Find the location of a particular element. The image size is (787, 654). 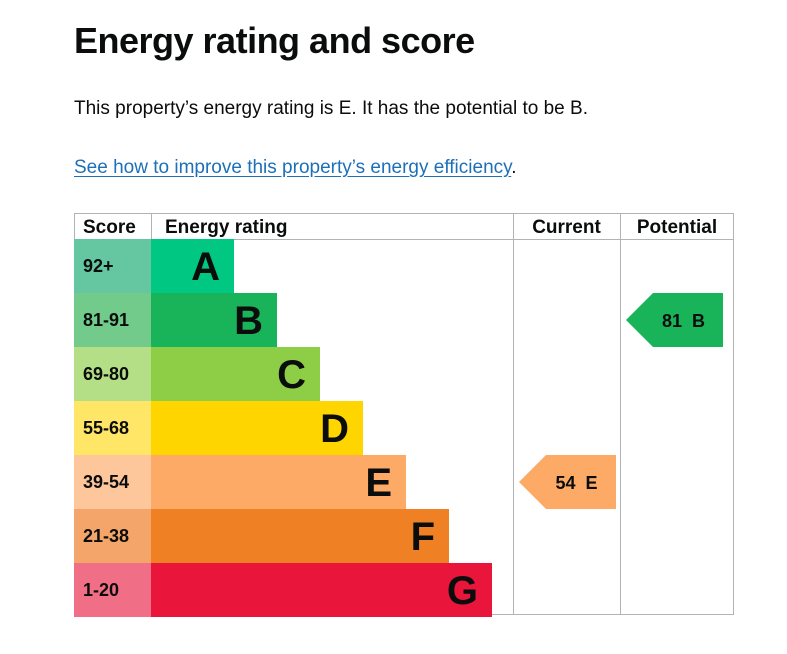

current-rating-arrow: 54 E is located at coordinates (567, 482).